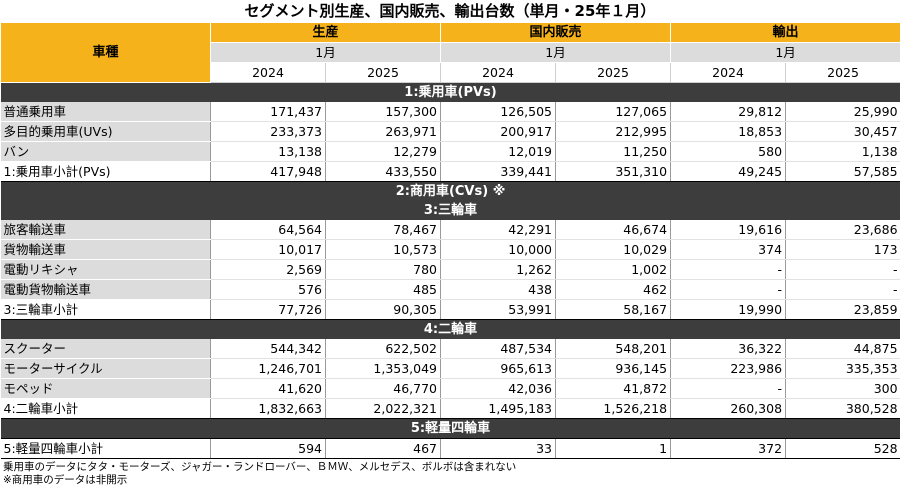  What do you see at coordinates (498, 132) in the screenshot?
I see `value-cell: 200,917` at bounding box center [498, 132].